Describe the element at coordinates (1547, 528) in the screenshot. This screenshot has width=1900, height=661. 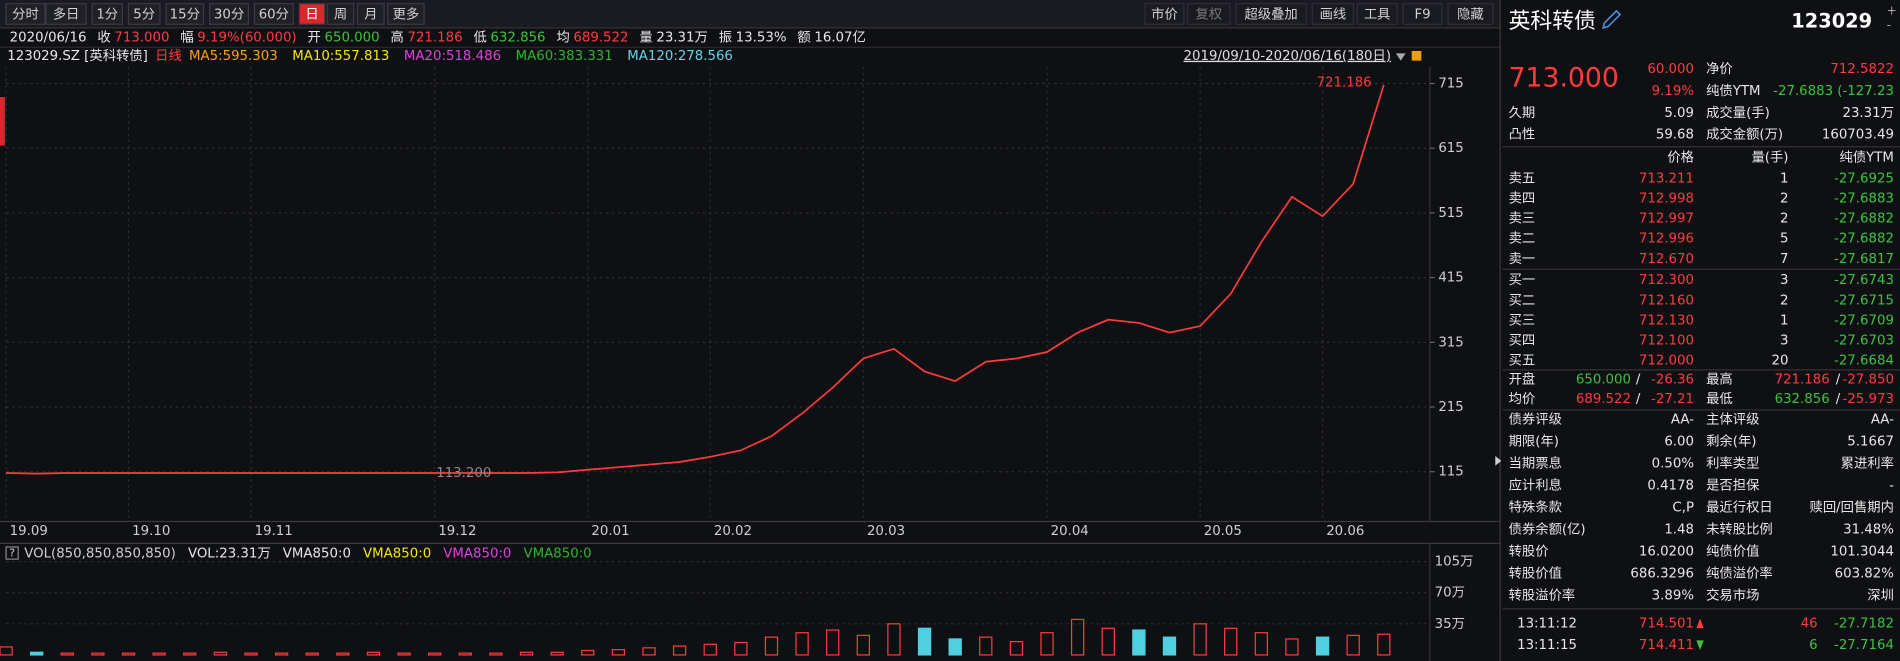
I see `info-label: 债券余额(亿)` at that location.